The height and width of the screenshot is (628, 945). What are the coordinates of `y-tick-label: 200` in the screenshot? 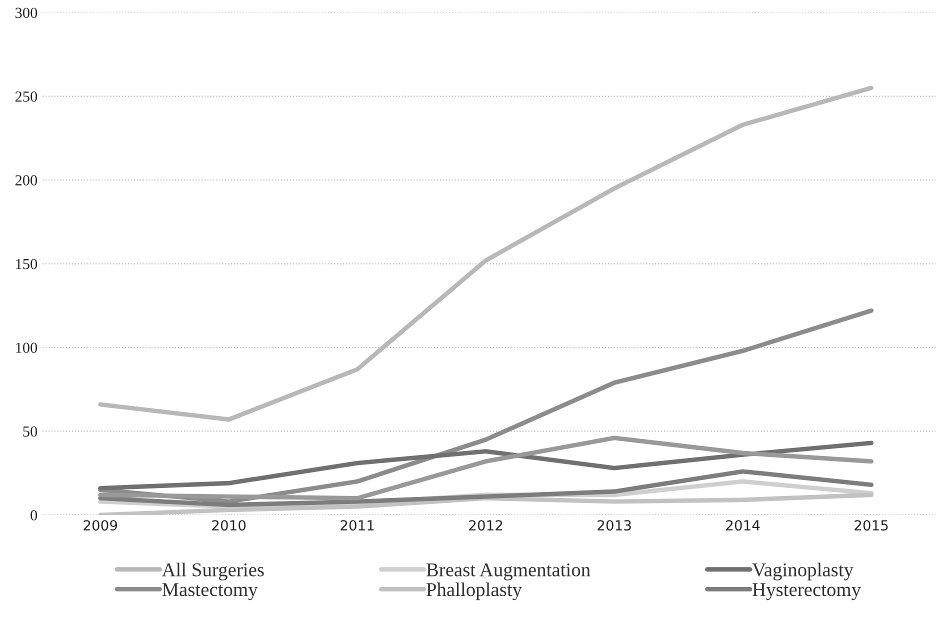 It's located at (26, 180).